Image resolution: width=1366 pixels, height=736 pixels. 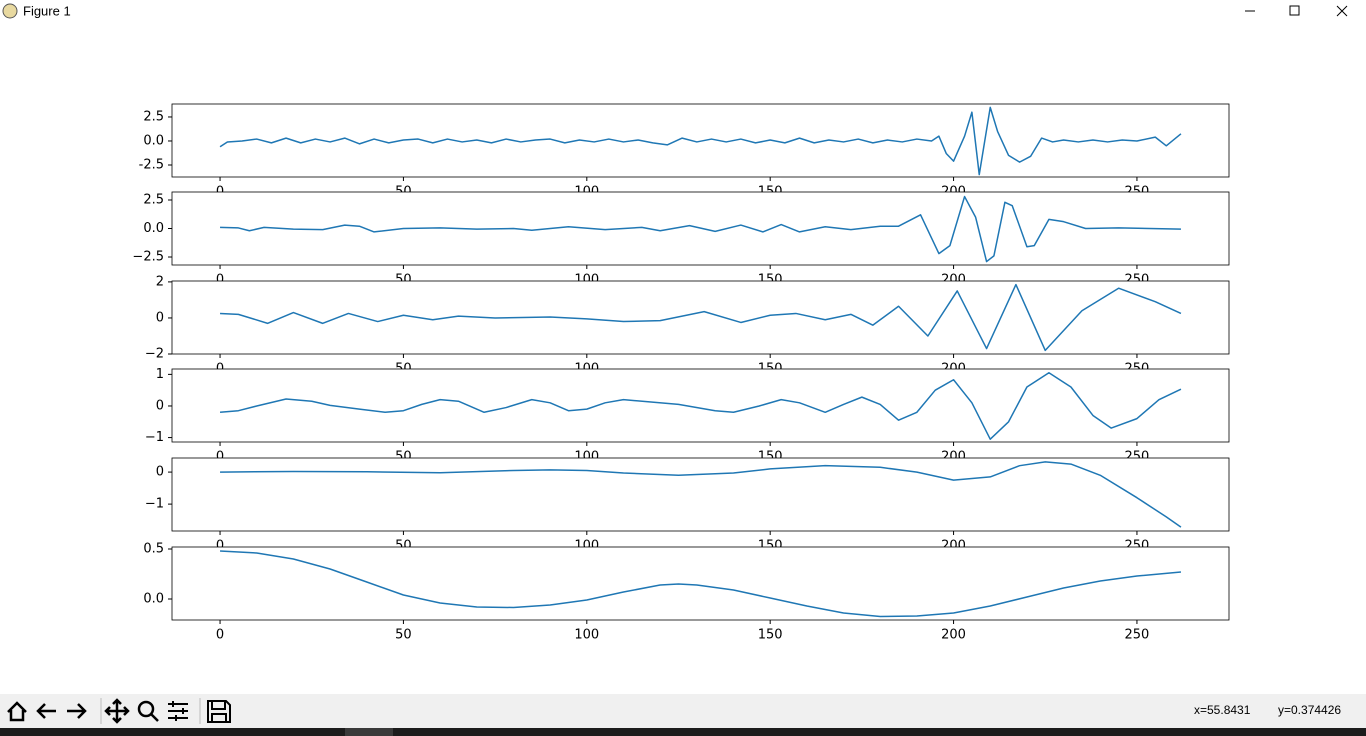 What do you see at coordinates (153, 549) in the screenshot?
I see `y-tick-label: 0.5` at bounding box center [153, 549].